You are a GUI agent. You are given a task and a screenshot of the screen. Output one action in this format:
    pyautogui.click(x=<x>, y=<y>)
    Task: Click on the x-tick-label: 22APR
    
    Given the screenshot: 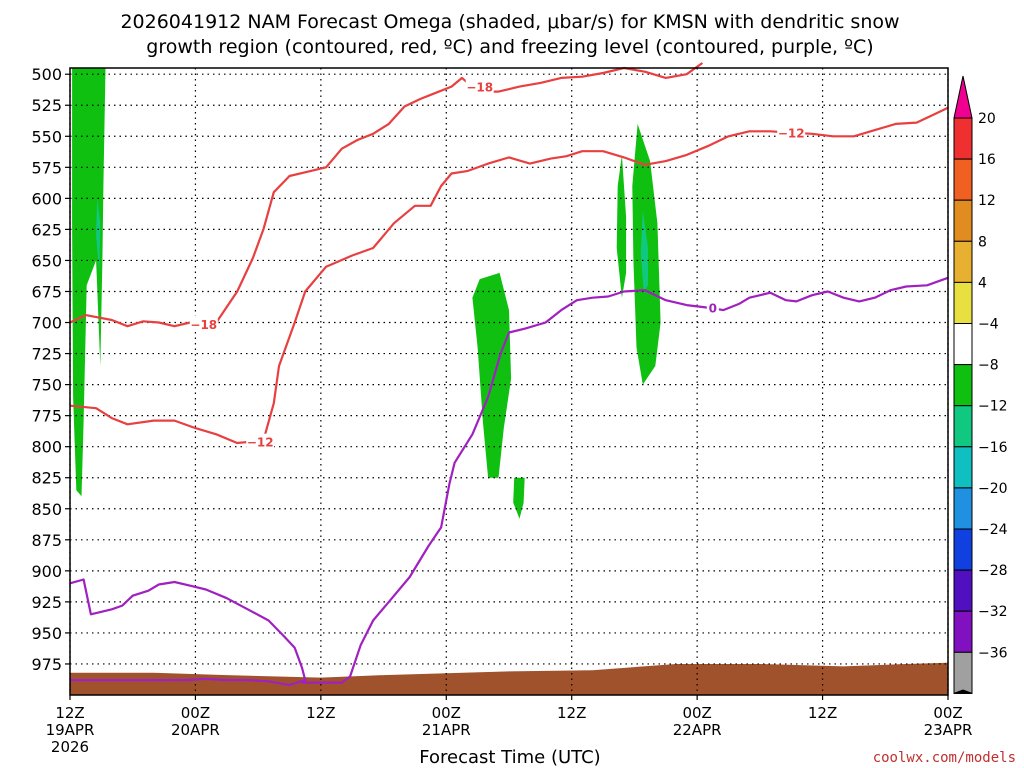 What is the action you would take?
    pyautogui.click(x=697, y=730)
    